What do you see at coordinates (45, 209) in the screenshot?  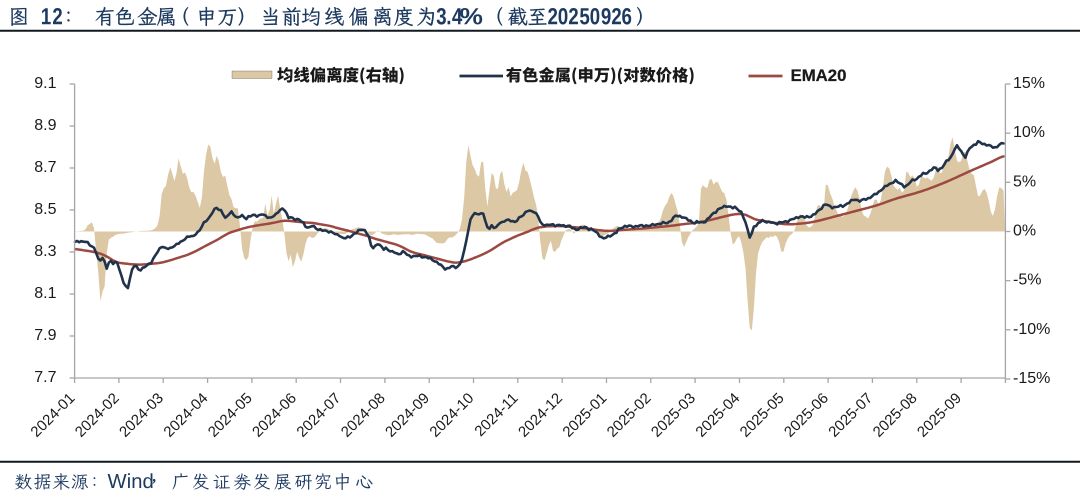 I see `svg-text: 8.5` at bounding box center [45, 209].